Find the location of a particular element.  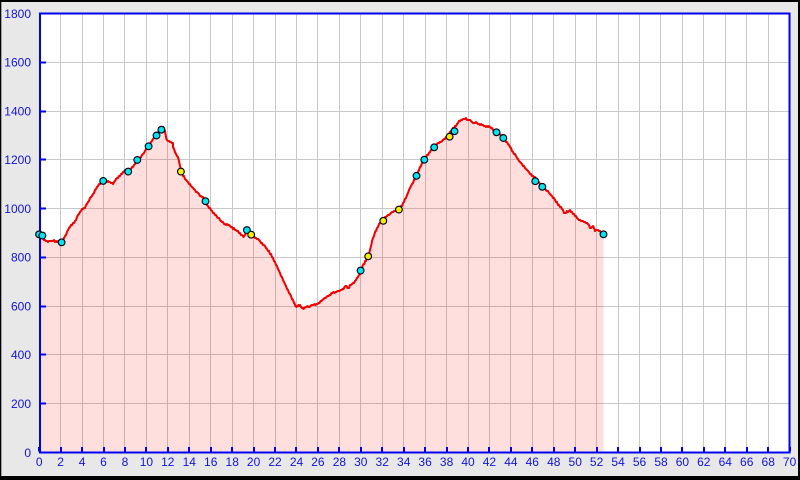

svg-text: 600 is located at coordinates (21, 307).